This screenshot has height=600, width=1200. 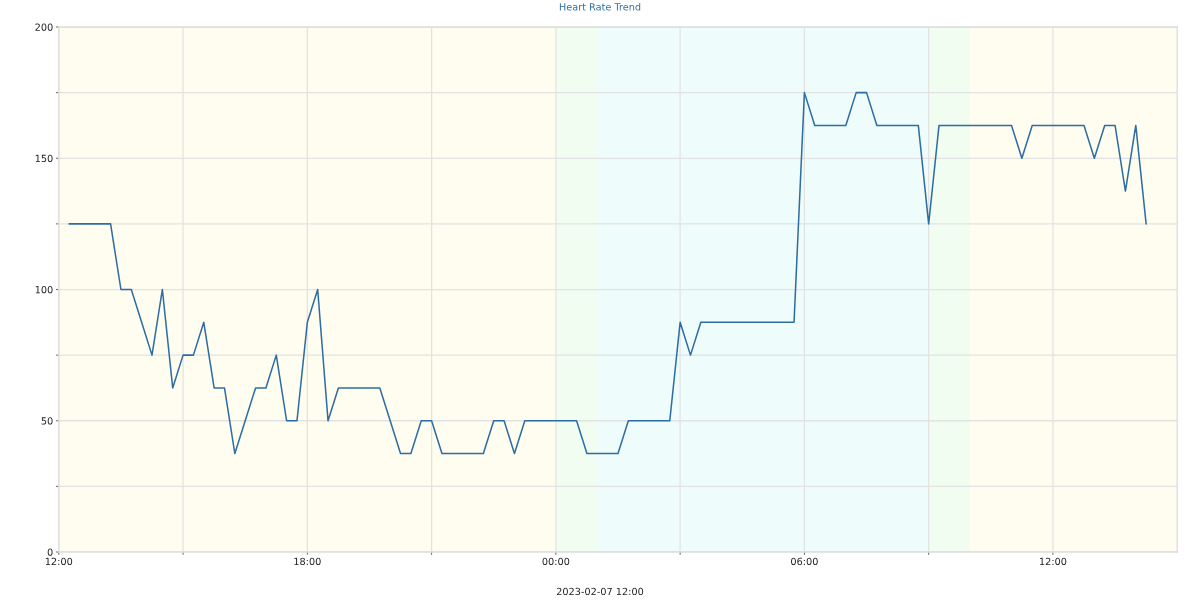 I want to click on x-tick-label: 18:00, so click(x=307, y=561).